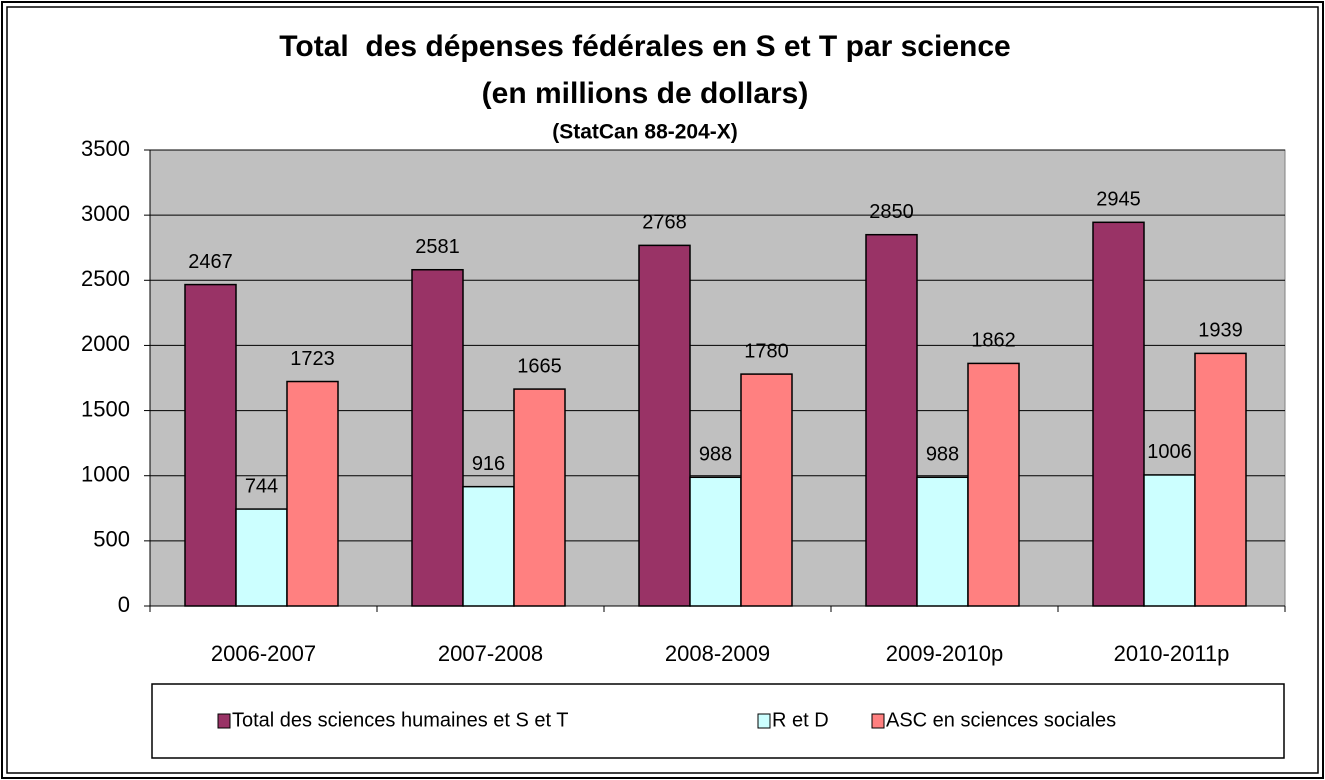 Image resolution: width=1325 pixels, height=780 pixels. I want to click on data-label: 2467, so click(210, 262).